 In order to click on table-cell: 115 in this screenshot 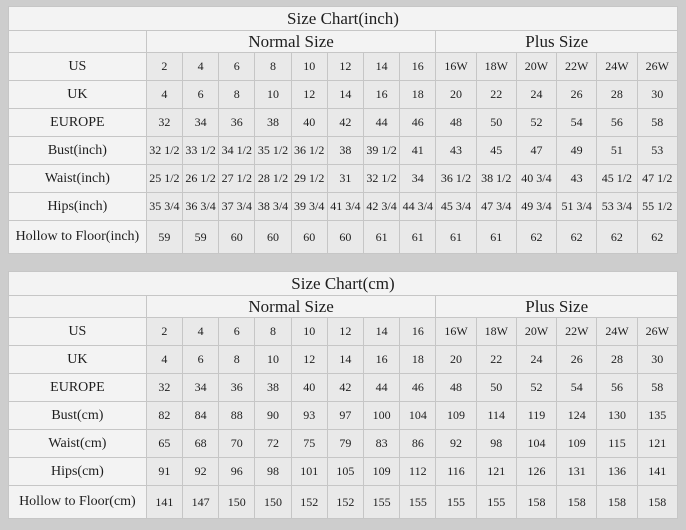, I will do `click(617, 443)`.